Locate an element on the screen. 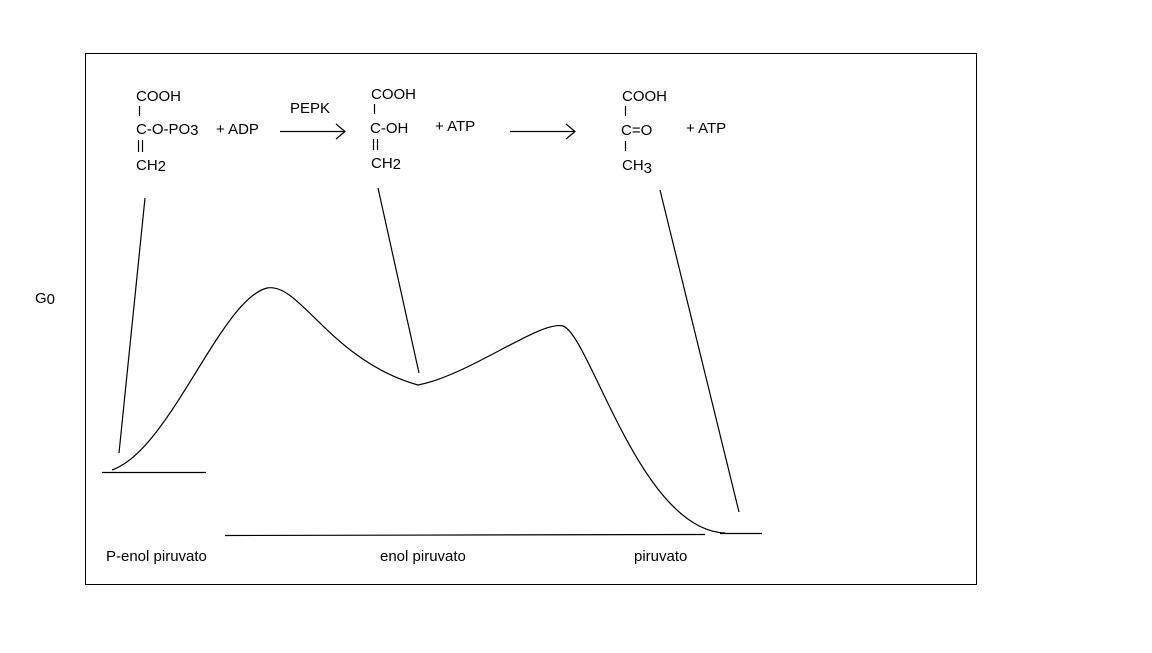 Image resolution: width=1152 pixels, height=653 pixels. molecule-middle: C-O-PO3 is located at coordinates (167, 130).